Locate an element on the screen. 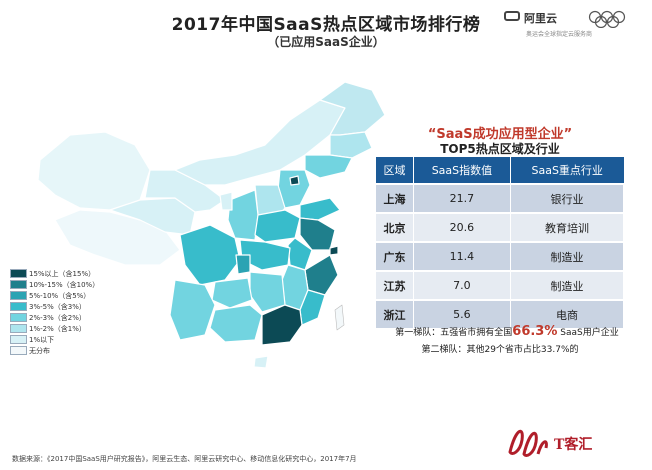  region-xinjiang is located at coordinates (94, 171).